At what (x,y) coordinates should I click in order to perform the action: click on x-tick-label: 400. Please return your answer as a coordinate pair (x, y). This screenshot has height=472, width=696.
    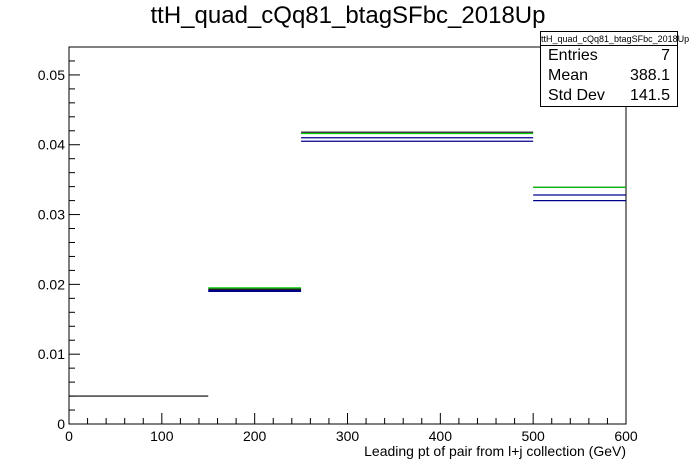
    Looking at the image, I should click on (441, 436).